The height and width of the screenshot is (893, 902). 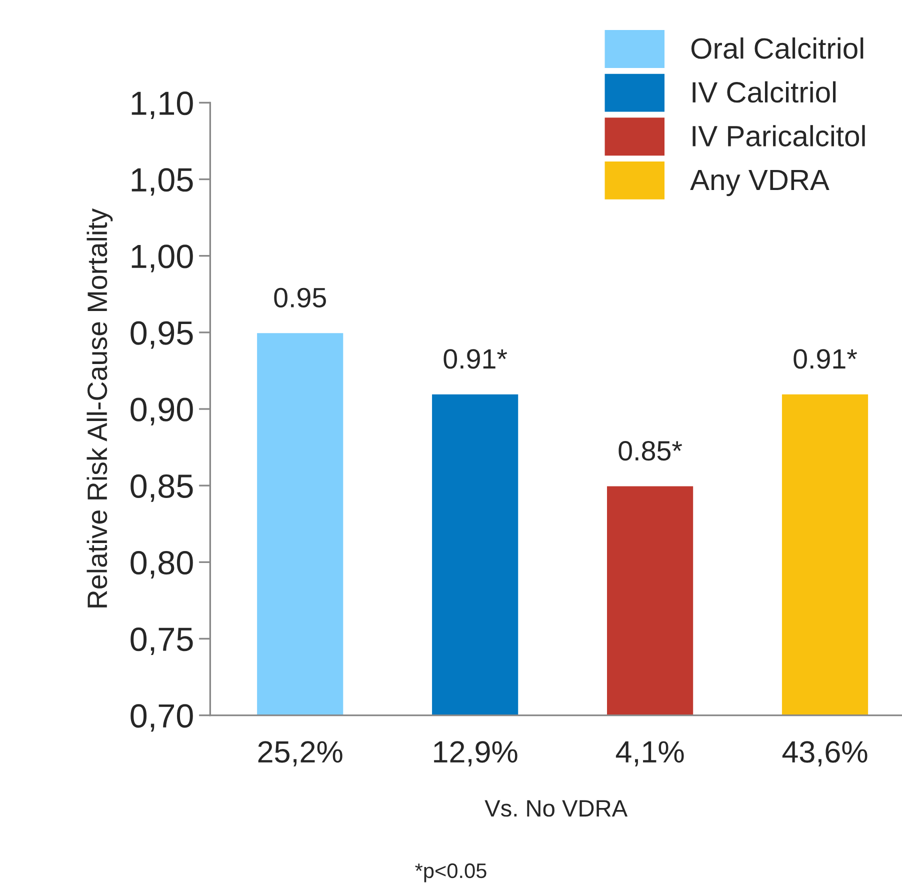 I want to click on y-axis-title: Relative Risk All-Cause Mortality, so click(x=99, y=408).